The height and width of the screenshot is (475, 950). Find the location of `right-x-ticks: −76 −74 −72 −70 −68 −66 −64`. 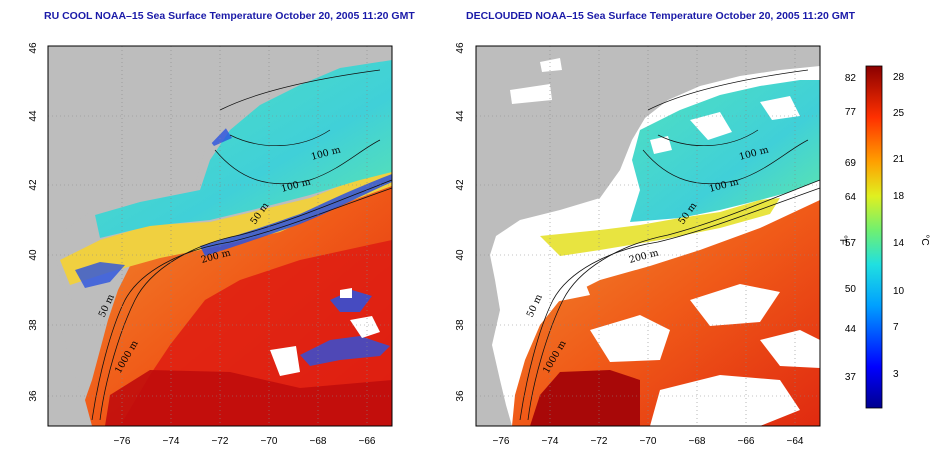

right-x-ticks: −76 −74 −72 −70 −68 −66 −64 is located at coordinates (648, 441).